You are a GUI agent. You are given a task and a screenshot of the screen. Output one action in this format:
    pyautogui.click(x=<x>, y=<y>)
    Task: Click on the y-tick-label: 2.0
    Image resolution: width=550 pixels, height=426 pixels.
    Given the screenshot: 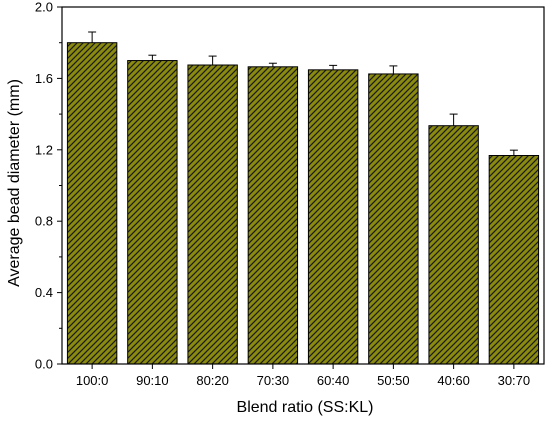 What is the action you would take?
    pyautogui.click(x=44, y=7)
    